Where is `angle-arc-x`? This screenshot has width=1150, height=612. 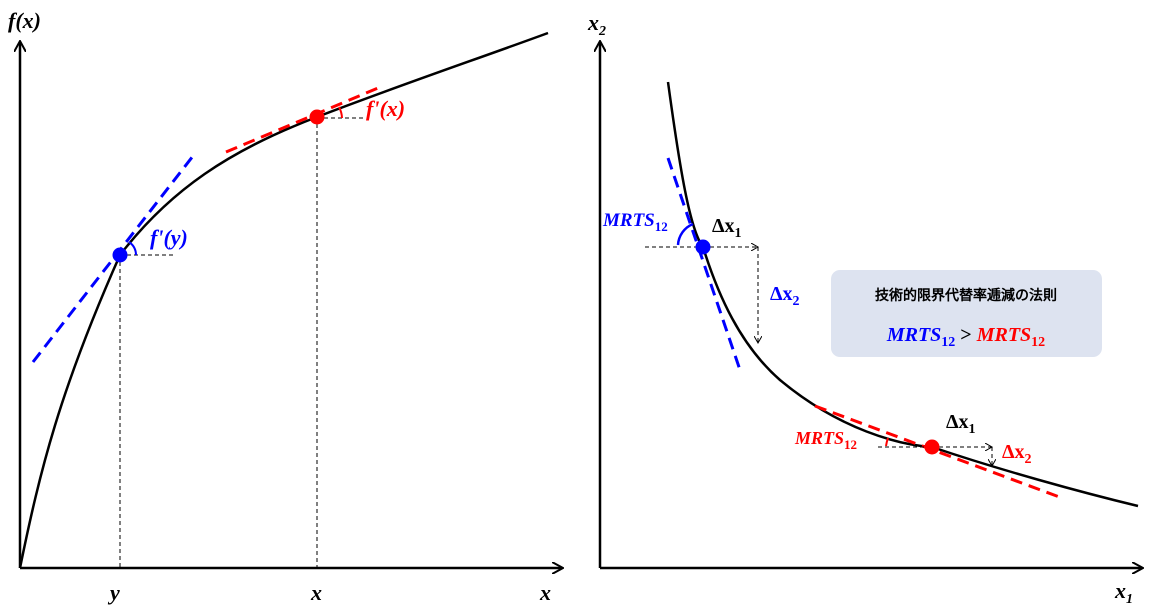
angle-arc-x is located at coordinates (340, 112).